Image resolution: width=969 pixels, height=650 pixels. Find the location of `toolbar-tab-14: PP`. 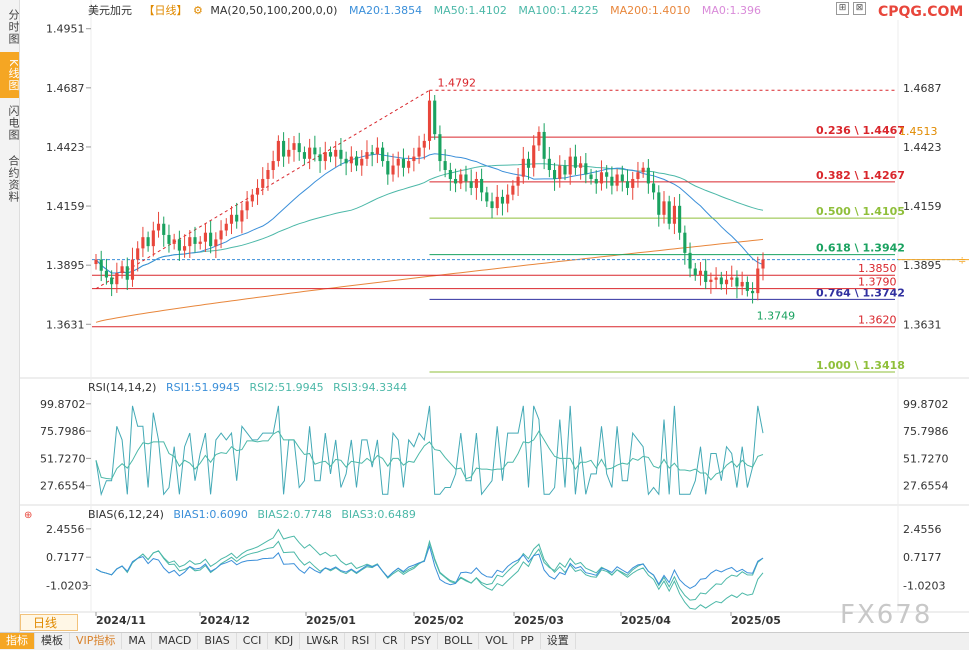

toolbar-tab-14: PP is located at coordinates (527, 641).